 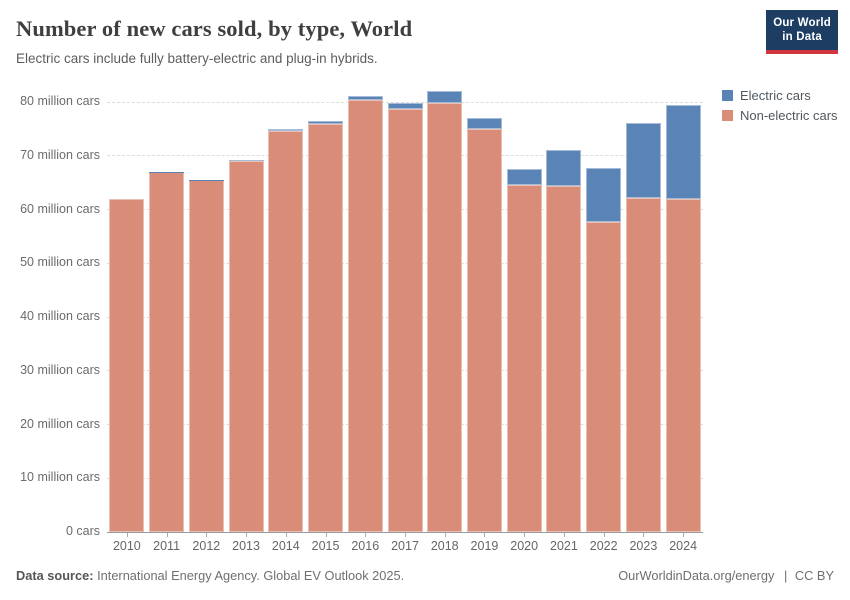 What do you see at coordinates (643, 364) in the screenshot?
I see `bar-2023-non-electric-cars` at bounding box center [643, 364].